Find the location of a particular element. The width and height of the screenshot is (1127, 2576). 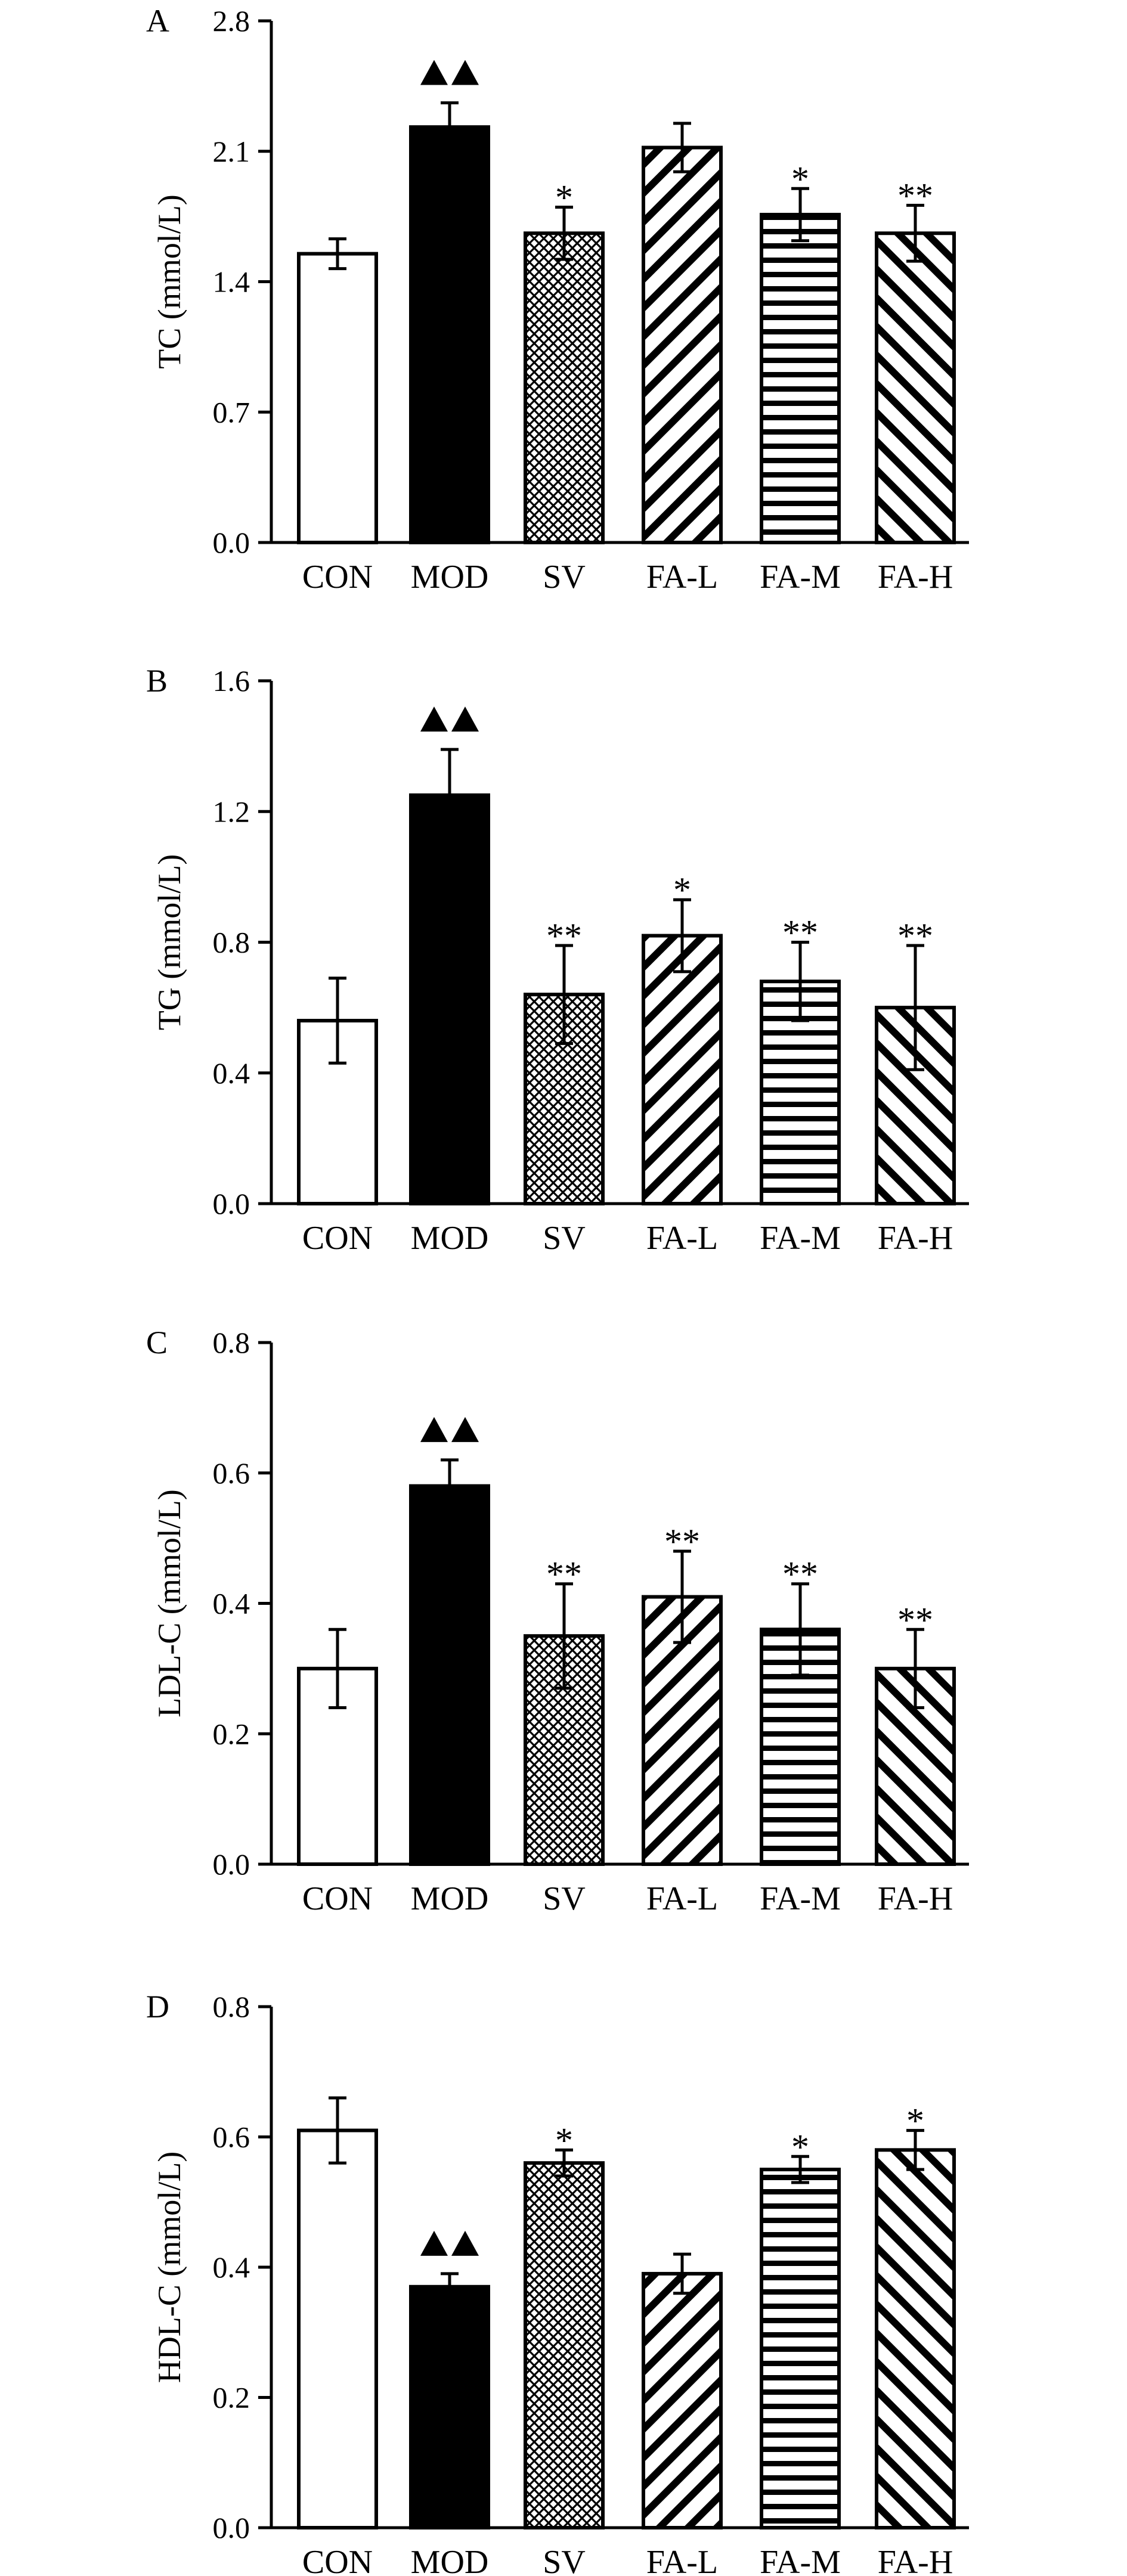

panel-letter: A is located at coordinates (157, 21).